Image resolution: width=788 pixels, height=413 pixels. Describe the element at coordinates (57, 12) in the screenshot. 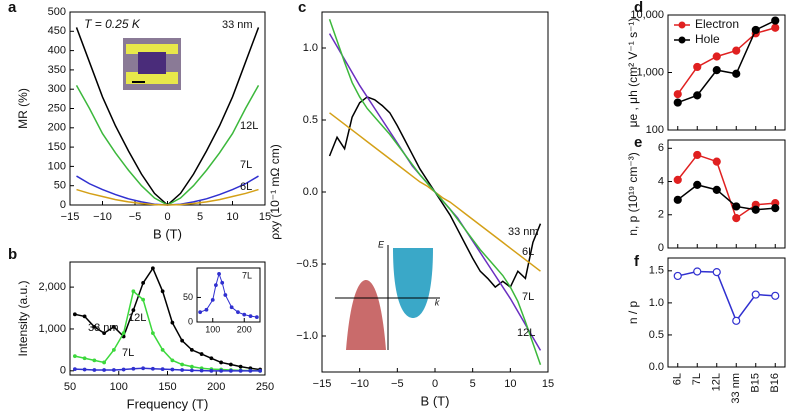

I see `y-tick-label: 500` at that location.